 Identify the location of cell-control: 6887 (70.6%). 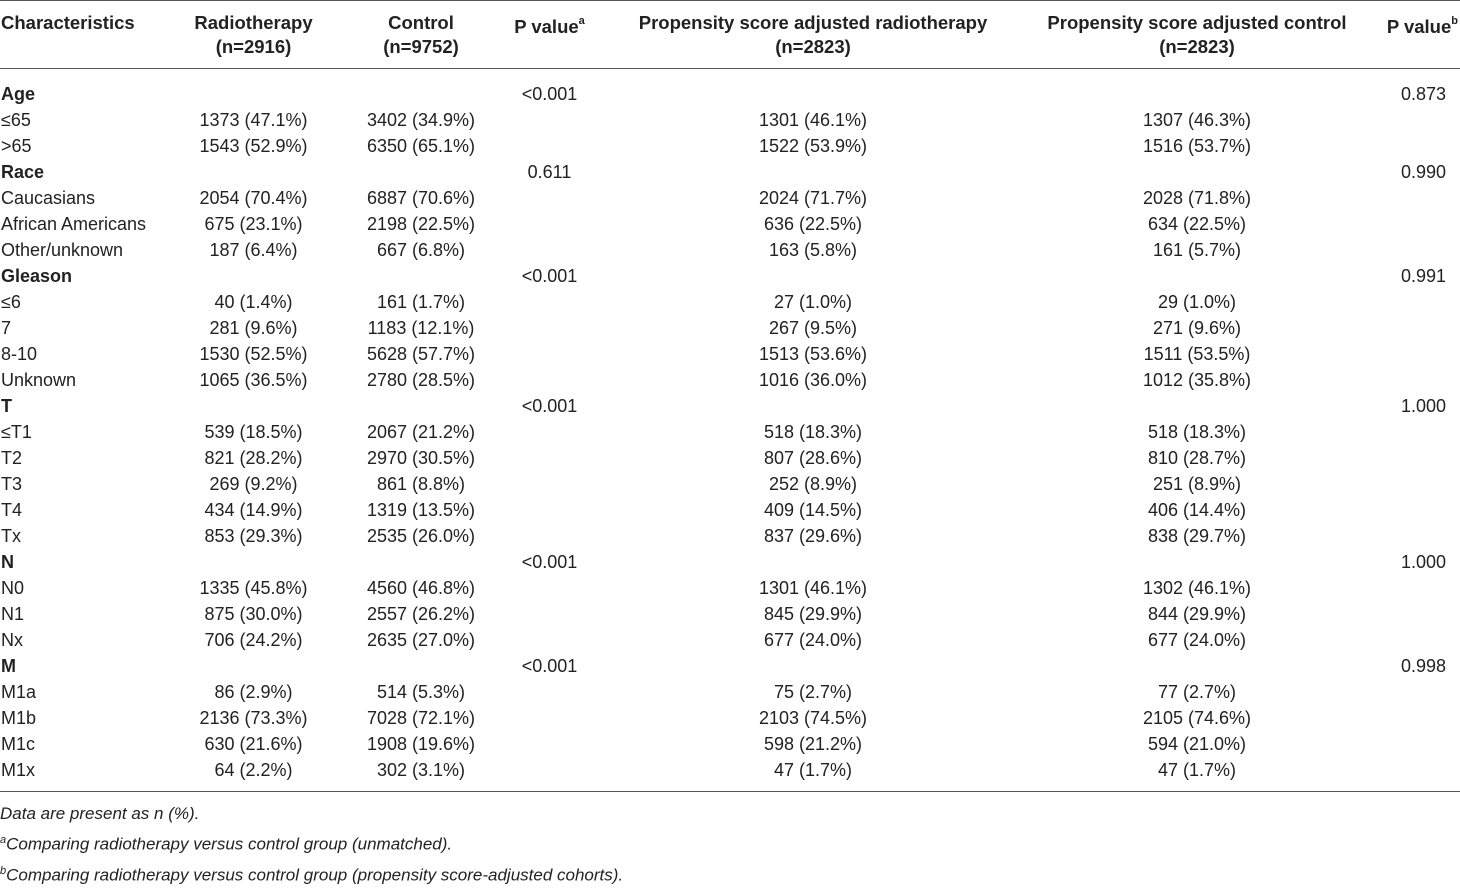
(421, 198).